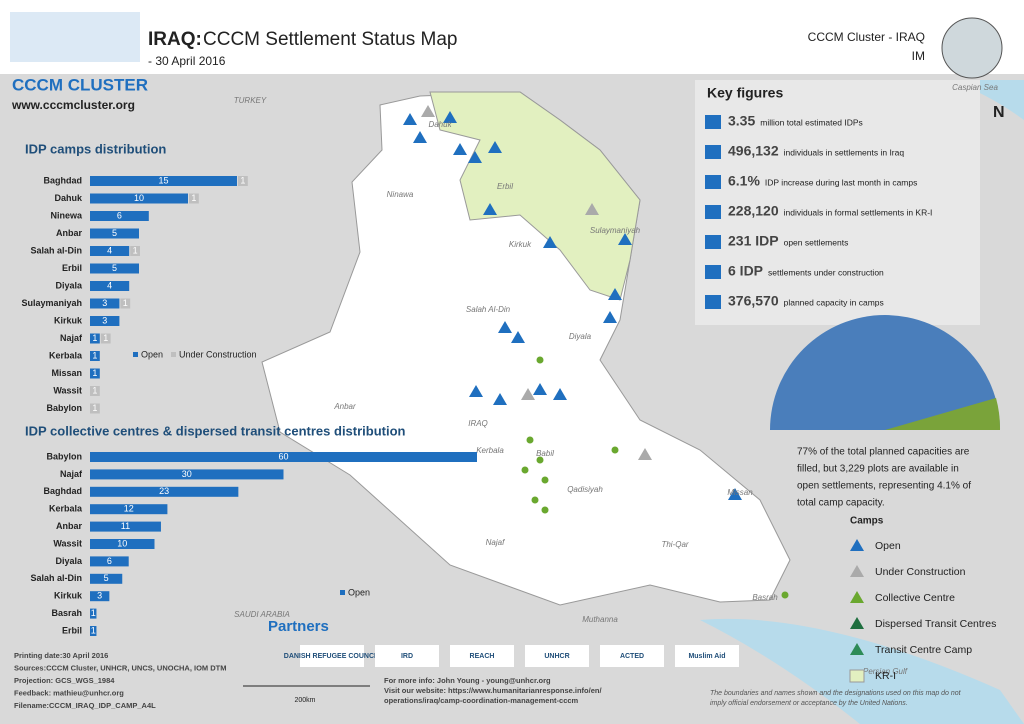 The height and width of the screenshot is (724, 1024). Describe the element at coordinates (615, 230) in the screenshot. I see `map-label: Sulaymaniyah` at that location.